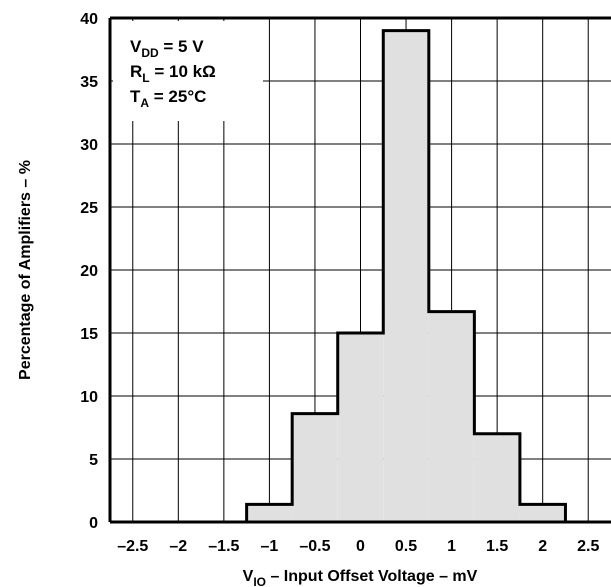  I want to click on x-tick-label: –2.5, so click(132, 546).